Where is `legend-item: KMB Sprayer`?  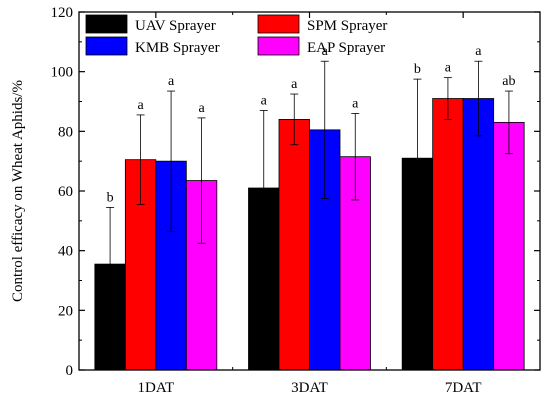
legend-item: KMB Sprayer is located at coordinates (152, 46).